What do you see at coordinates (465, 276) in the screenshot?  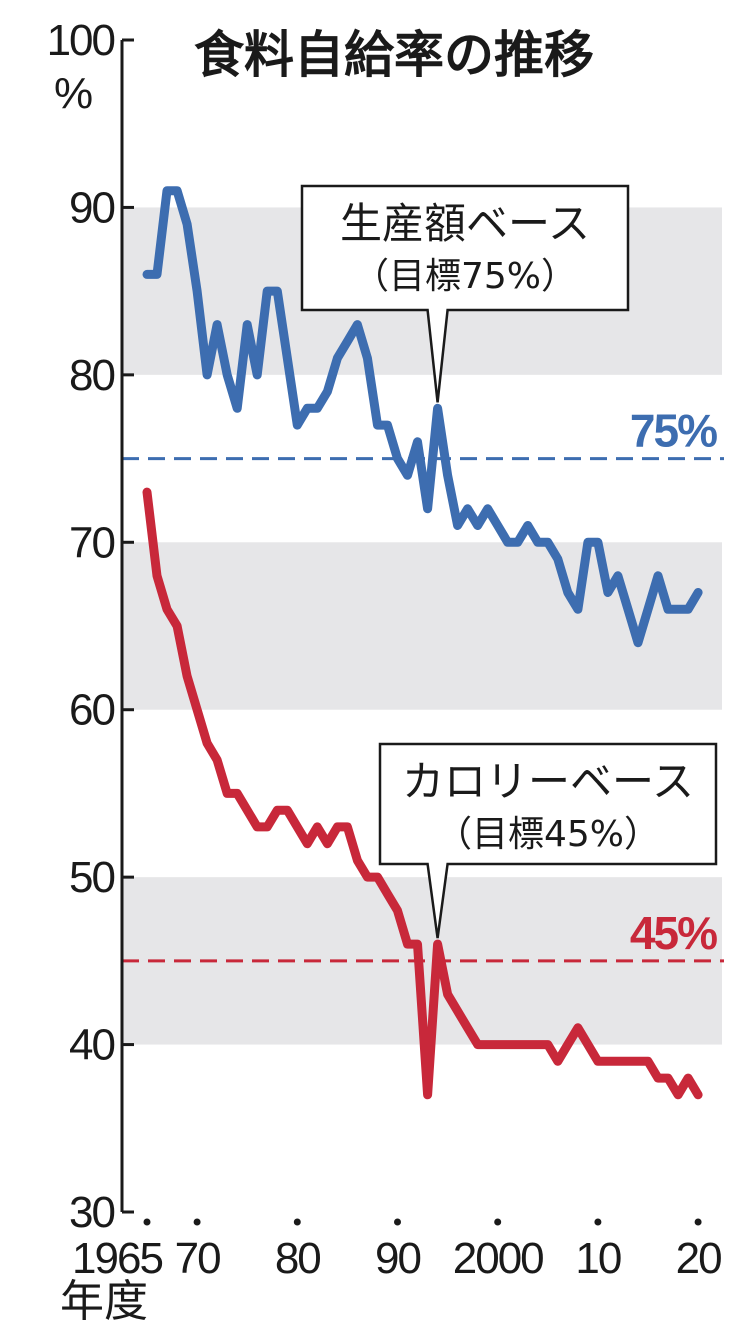 I see `callout-subtitle: （目標75%）` at bounding box center [465, 276].